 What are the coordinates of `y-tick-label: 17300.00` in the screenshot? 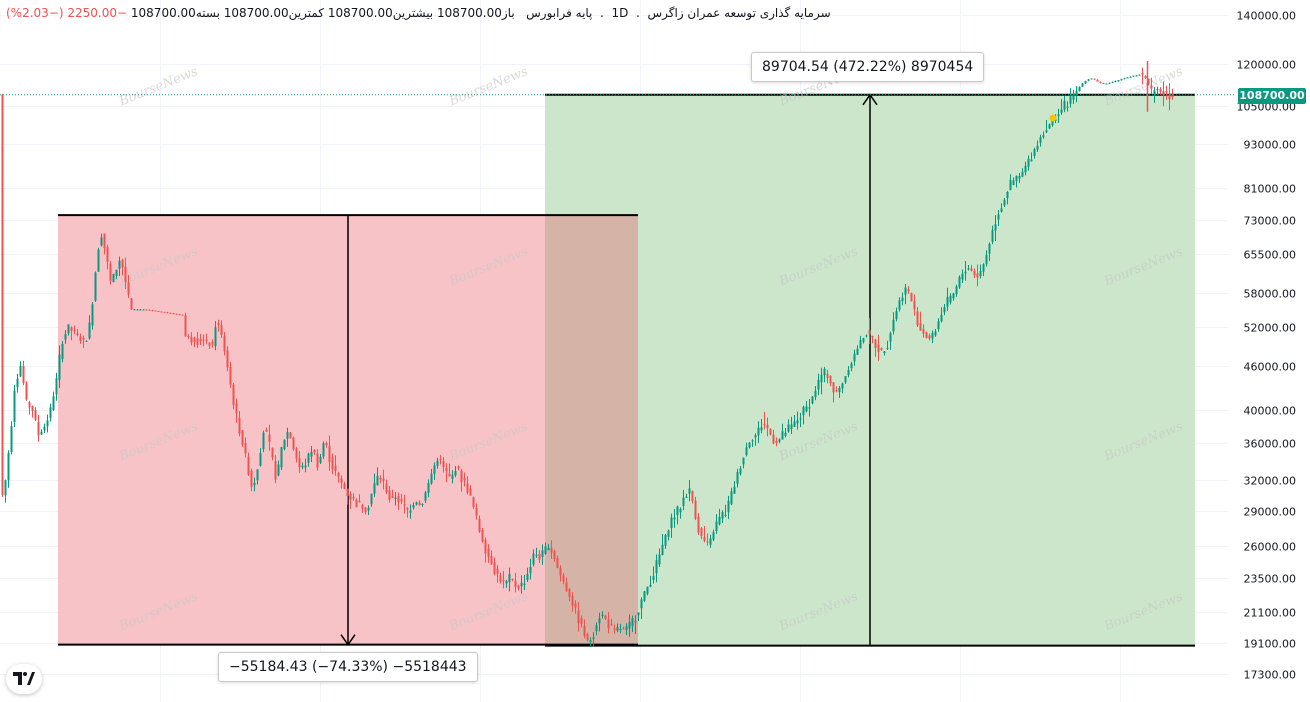 It's located at (1270, 675).